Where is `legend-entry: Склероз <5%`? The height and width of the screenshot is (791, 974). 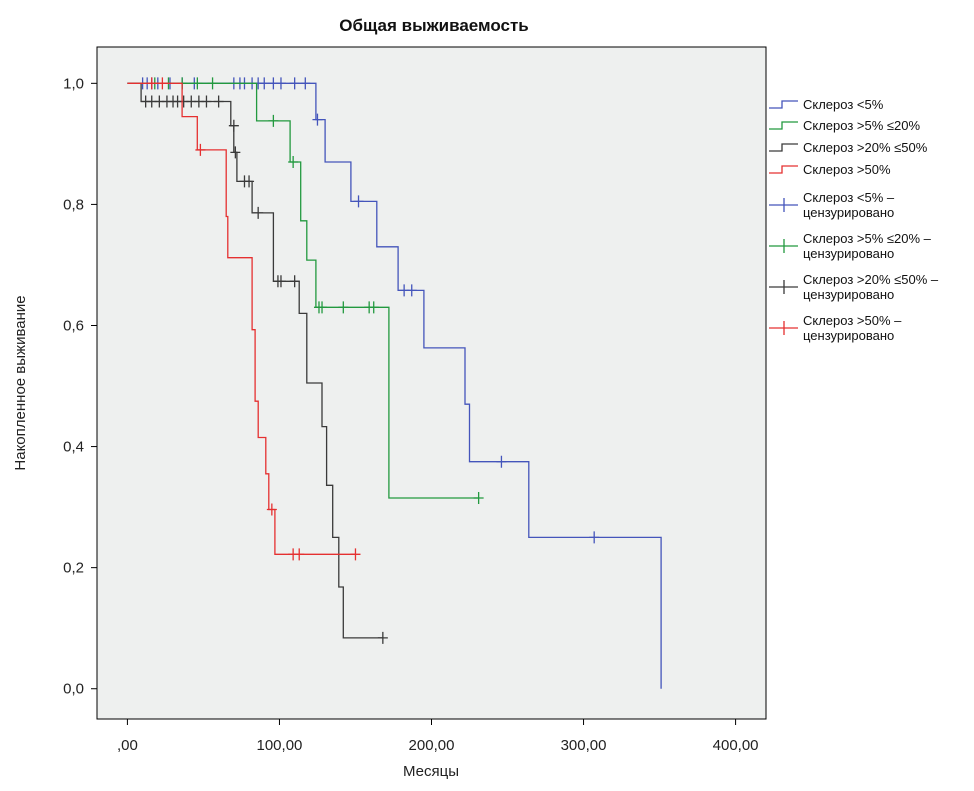 legend-entry: Склероз <5% is located at coordinates (843, 104).